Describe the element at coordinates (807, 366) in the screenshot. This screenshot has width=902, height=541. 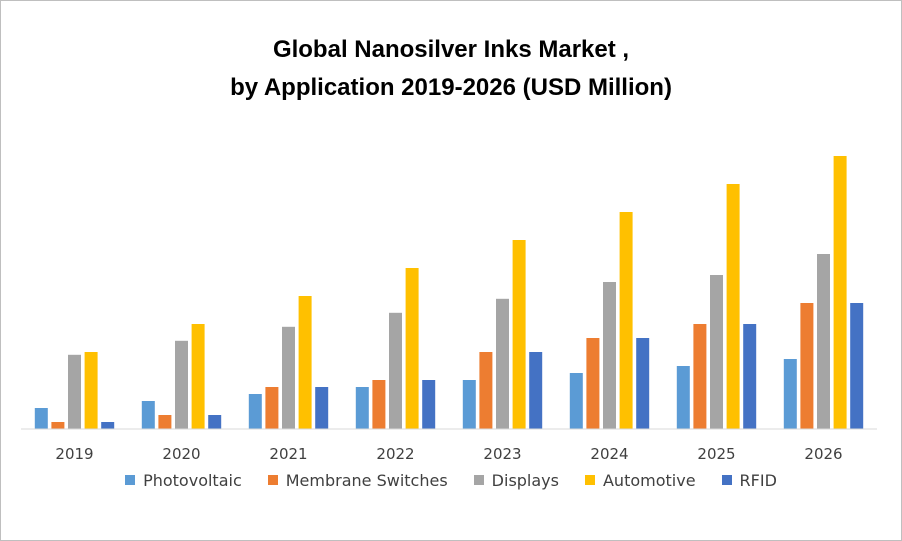
I see `bar-membrane-switches-2026` at that location.